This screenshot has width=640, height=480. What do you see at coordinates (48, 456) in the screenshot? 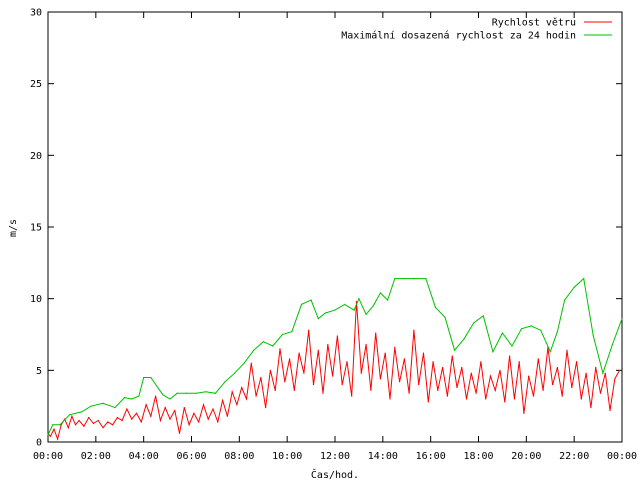
I see `x-tick-label: 00:00` at bounding box center [48, 456].